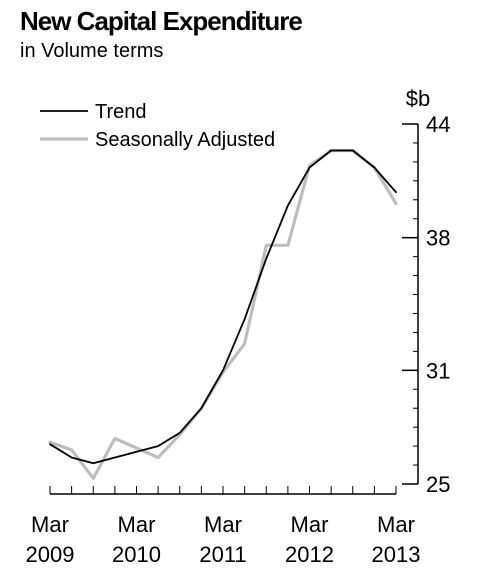 This screenshot has height=584, width=487. What do you see at coordinates (121, 112) in the screenshot?
I see `legend-label-trend: Trend` at bounding box center [121, 112].